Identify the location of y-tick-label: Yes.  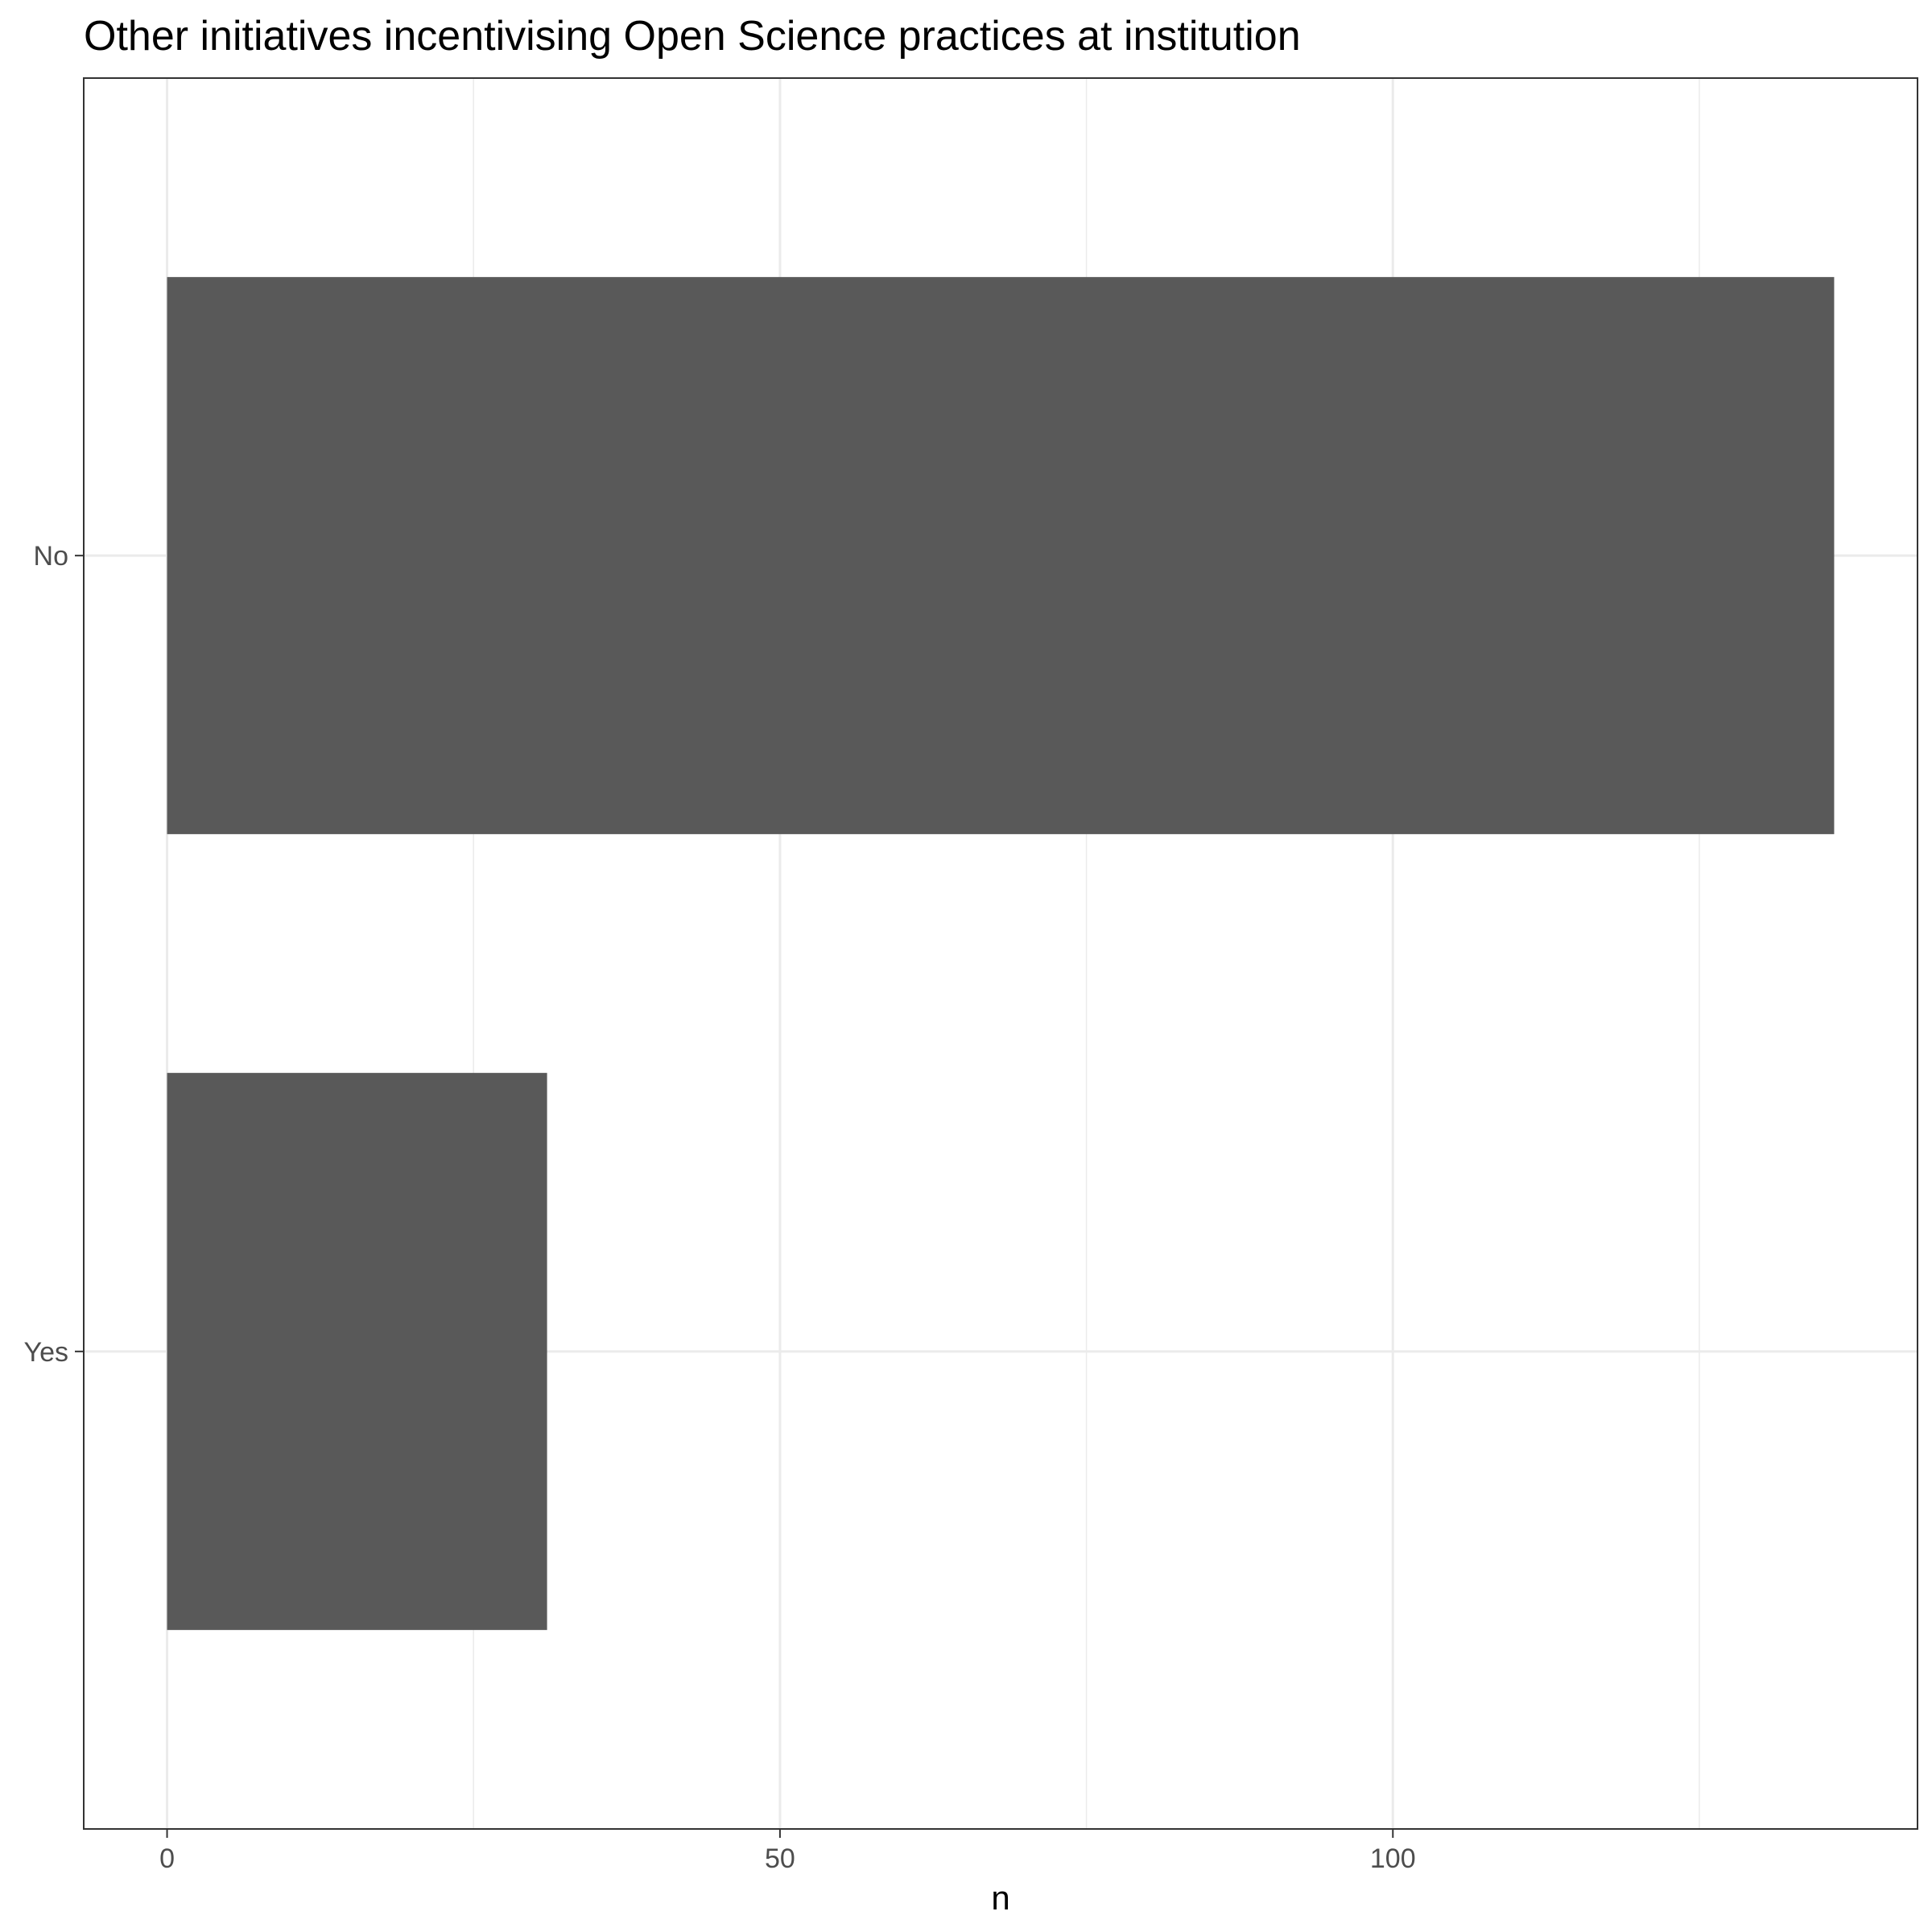
(46, 1352).